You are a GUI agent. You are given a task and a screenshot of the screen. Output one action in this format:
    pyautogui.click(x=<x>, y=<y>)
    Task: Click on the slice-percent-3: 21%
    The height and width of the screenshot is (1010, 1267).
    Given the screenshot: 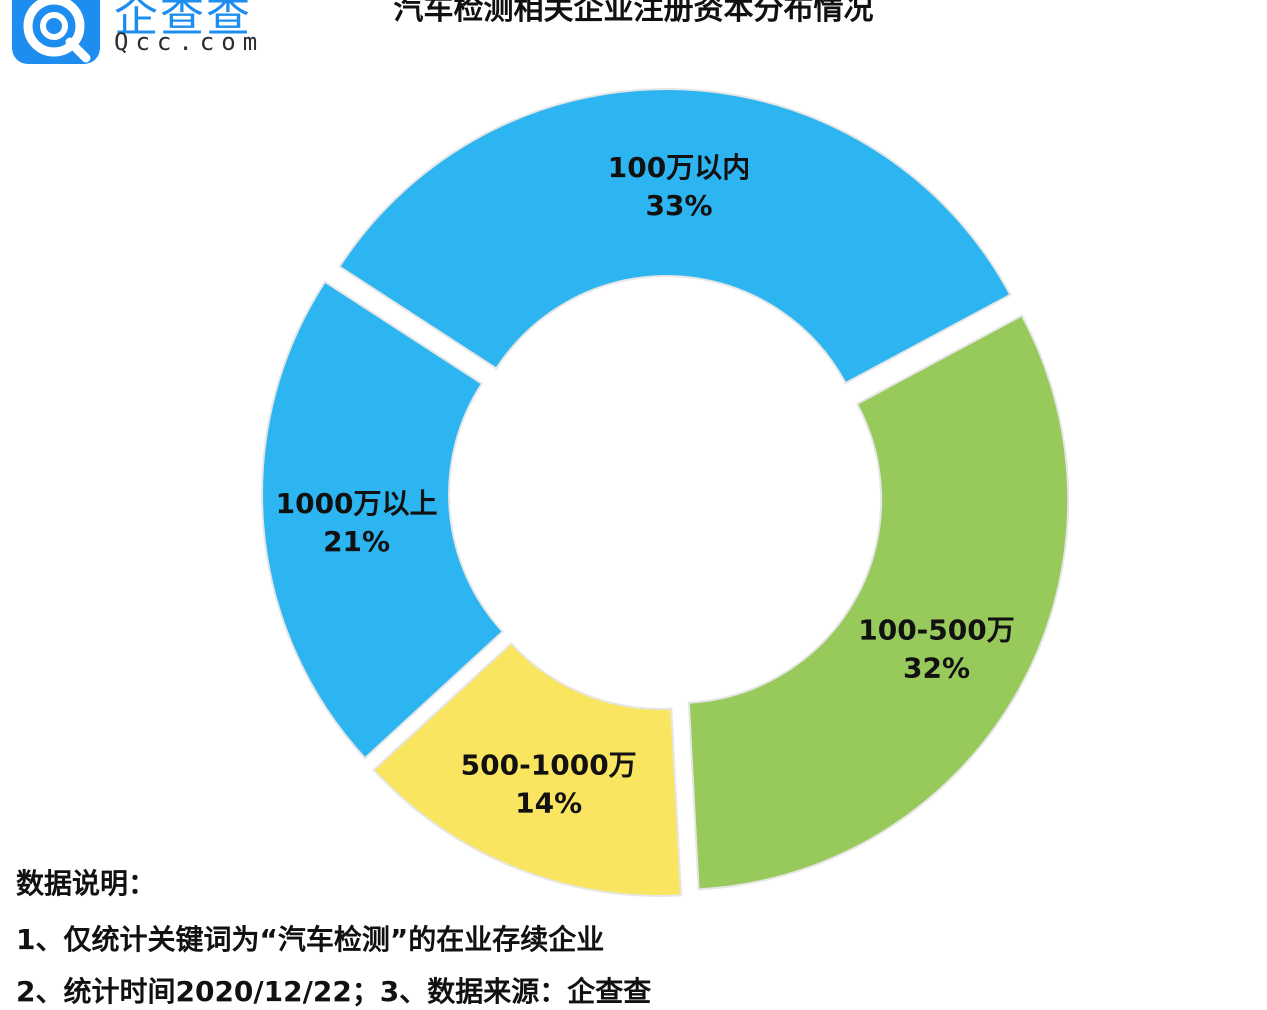 What is the action you would take?
    pyautogui.click(x=356, y=541)
    